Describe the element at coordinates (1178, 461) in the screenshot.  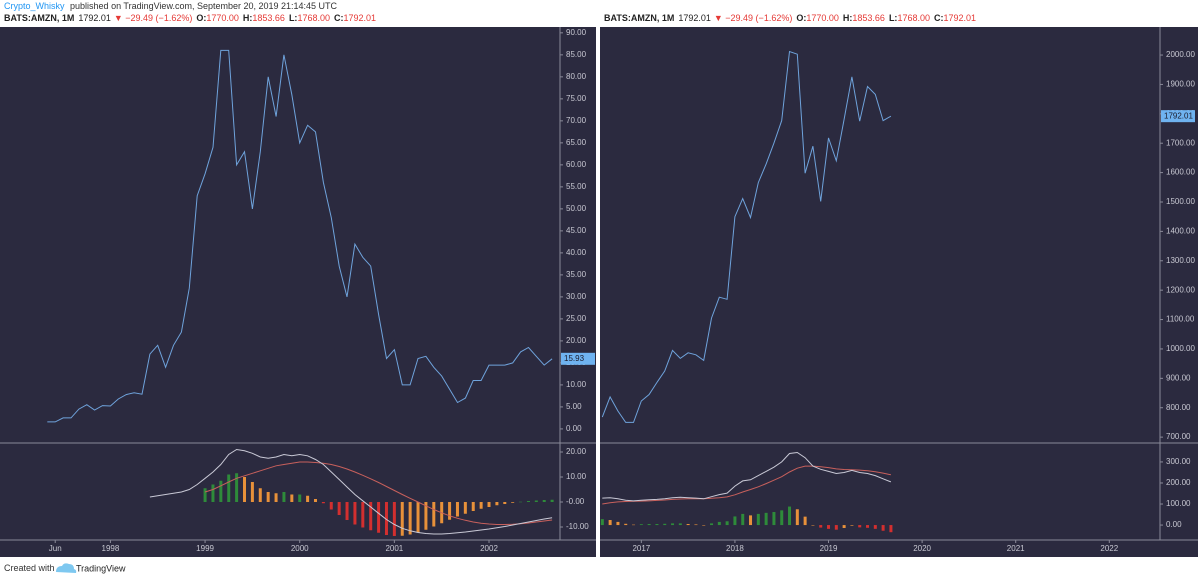
I see `y-tick-label: 300.00` at that location.